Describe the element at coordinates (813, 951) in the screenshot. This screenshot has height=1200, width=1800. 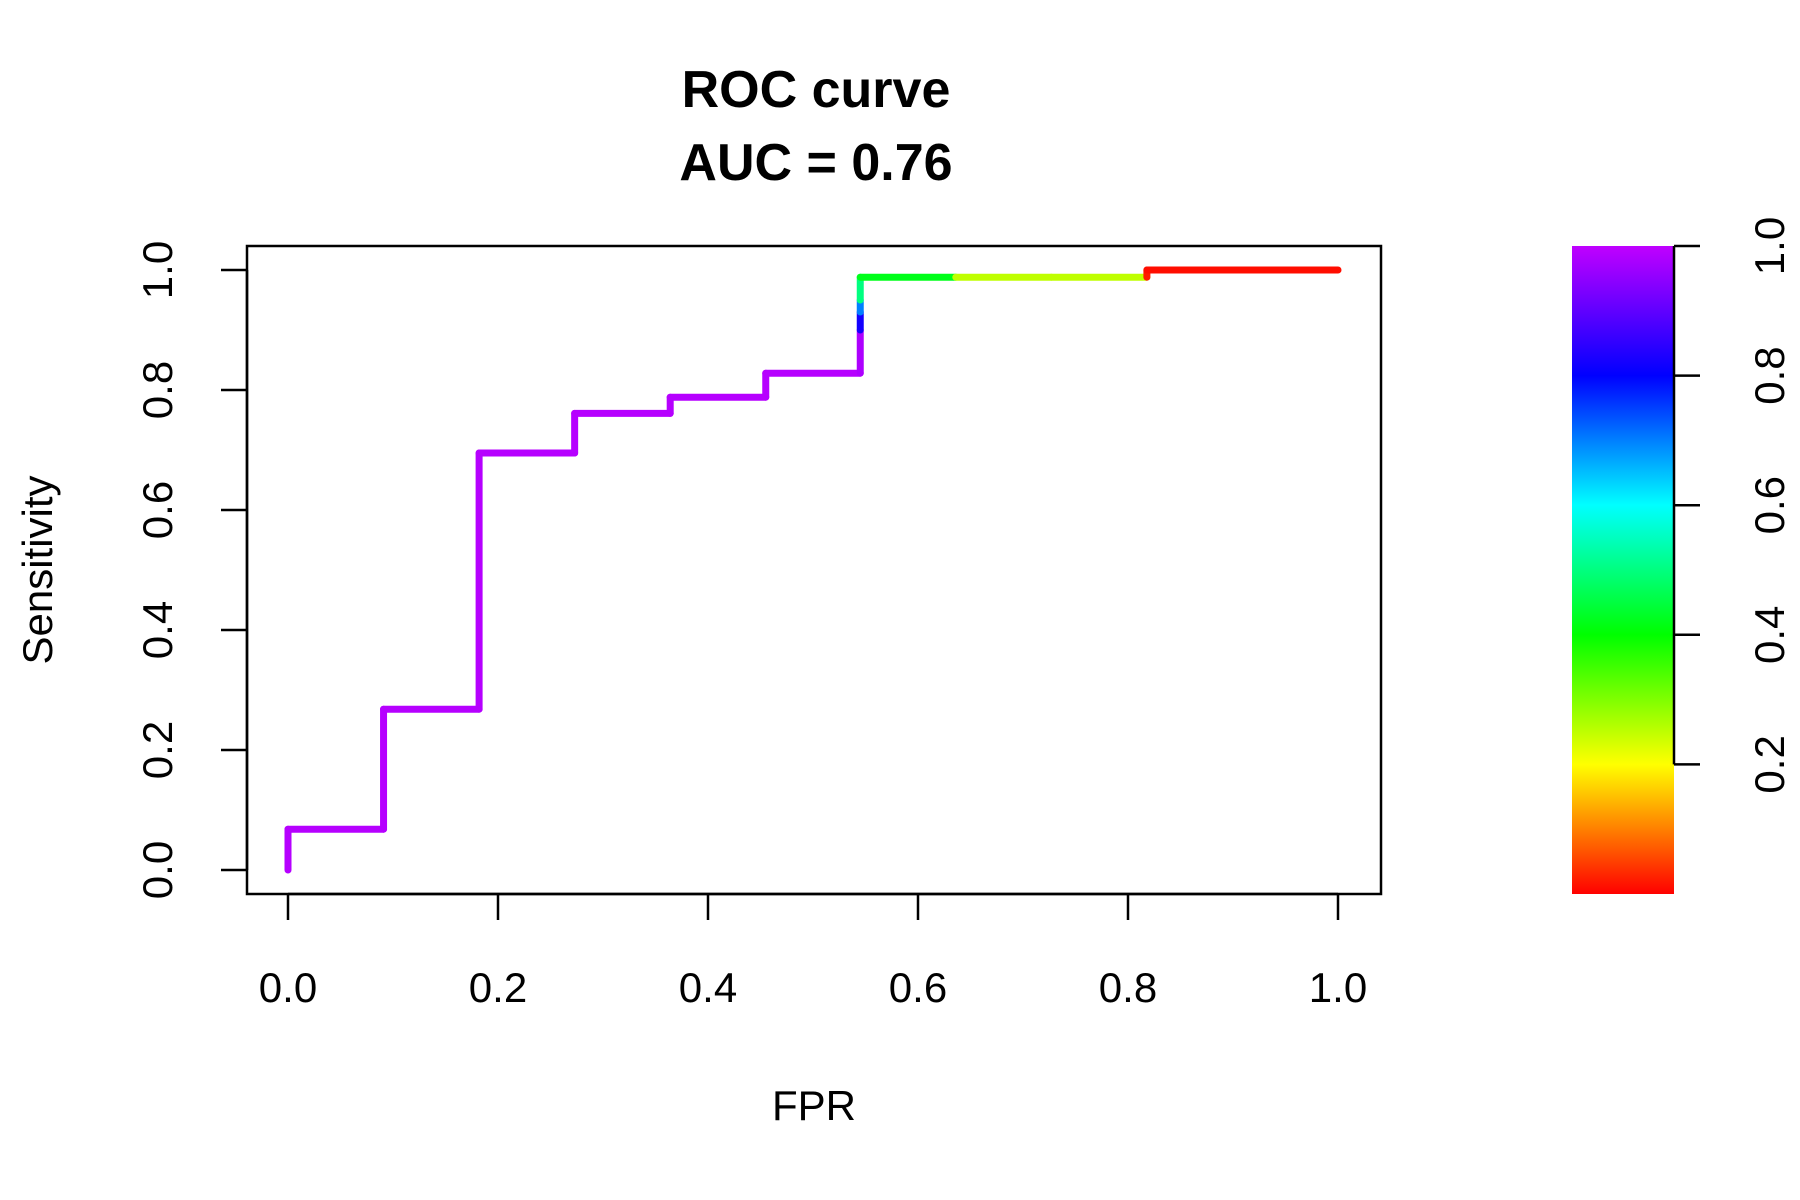
I see `x-axis: 0.0 0.2 0.4 0.6 0.8 1.0` at that location.